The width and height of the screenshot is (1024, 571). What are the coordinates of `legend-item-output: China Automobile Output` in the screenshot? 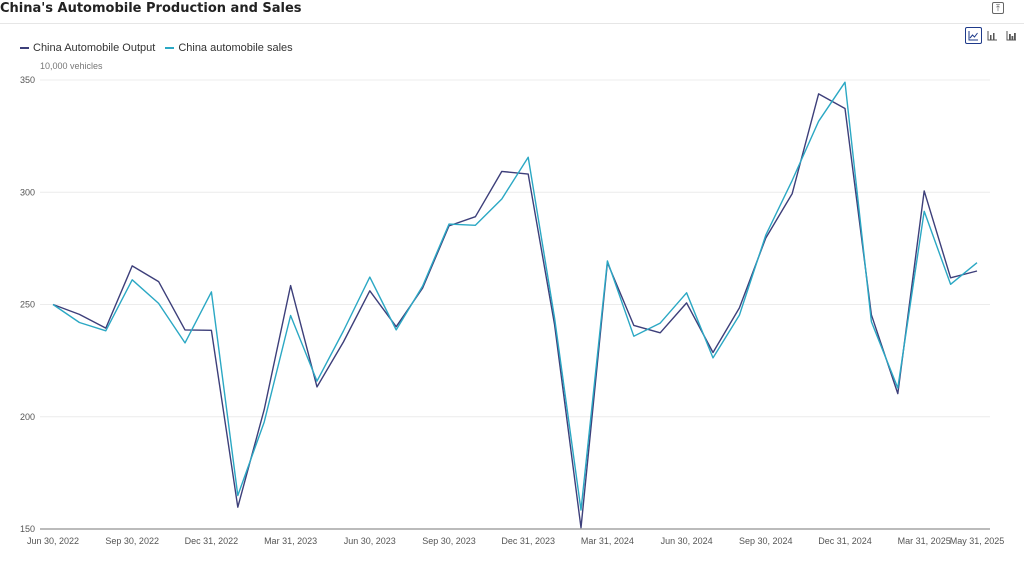 It's located at (87, 48).